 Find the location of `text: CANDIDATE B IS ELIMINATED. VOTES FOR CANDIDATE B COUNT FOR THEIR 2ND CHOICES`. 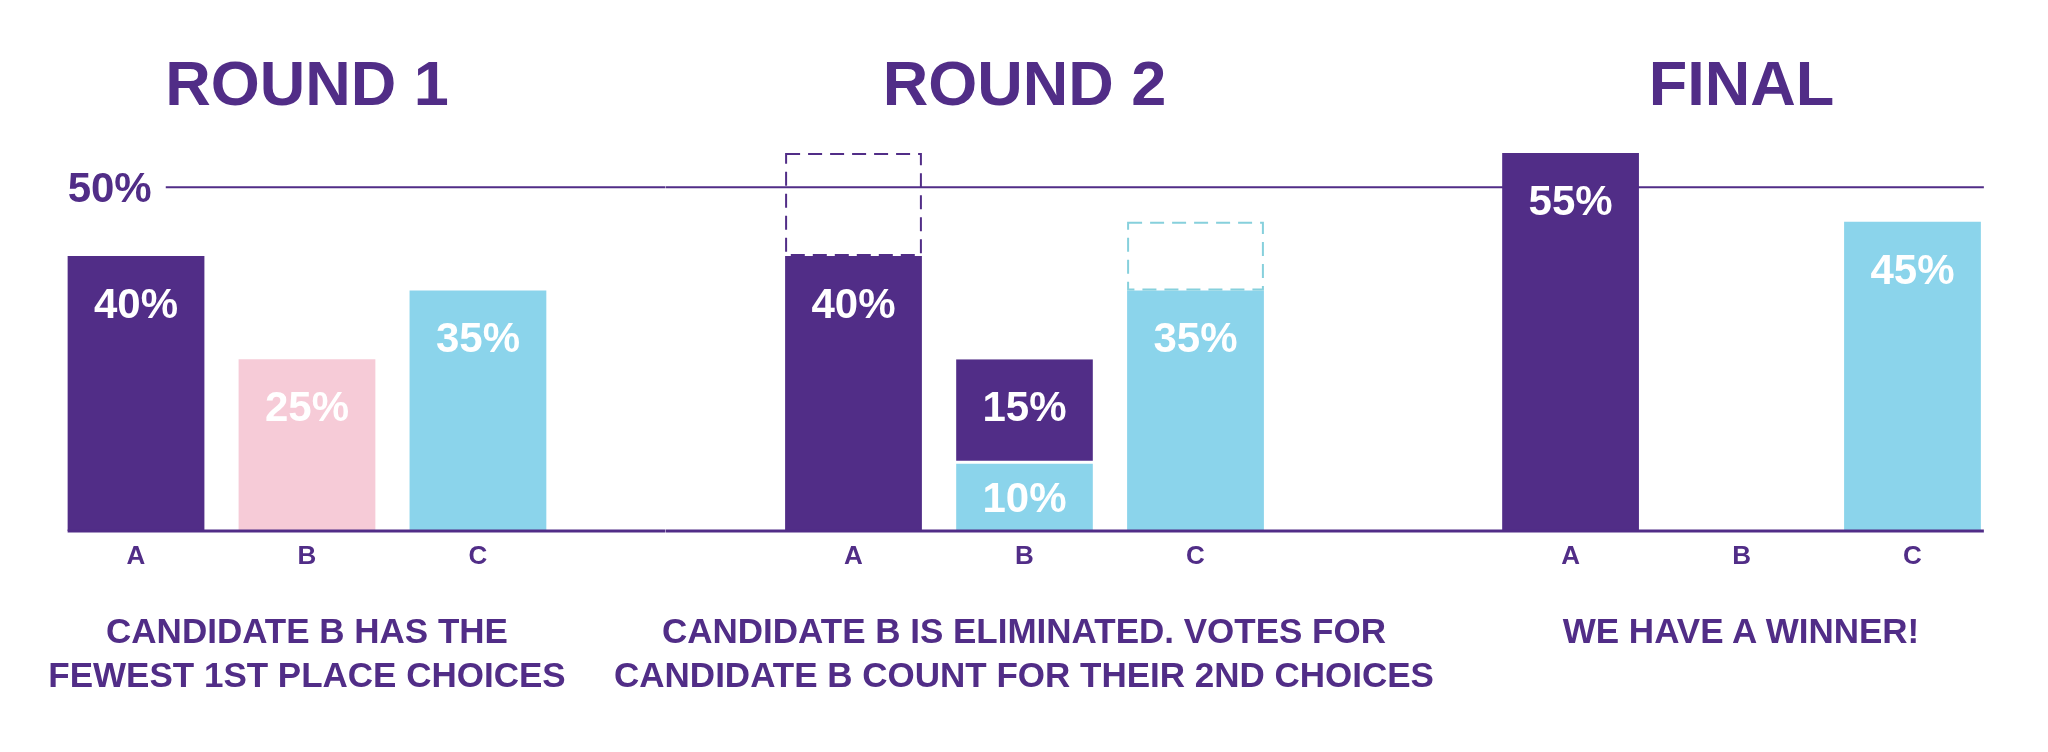

text: CANDIDATE B IS ELIMINATED. VOTES FOR CANDIDATE B COUNT FOR THEIR 2ND CHOICES is located at coordinates (1024, 653).